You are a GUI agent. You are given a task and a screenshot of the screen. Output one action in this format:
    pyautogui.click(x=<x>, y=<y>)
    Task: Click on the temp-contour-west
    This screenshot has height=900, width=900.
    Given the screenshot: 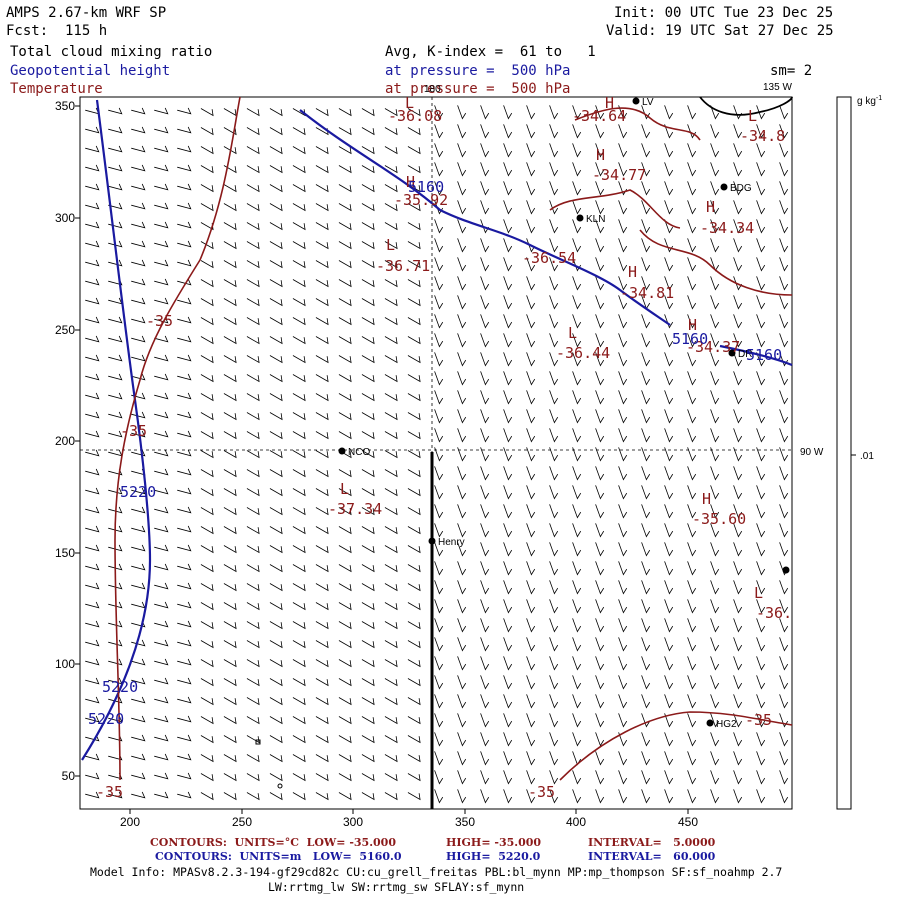 What is the action you would take?
    pyautogui.click(x=177, y=438)
    